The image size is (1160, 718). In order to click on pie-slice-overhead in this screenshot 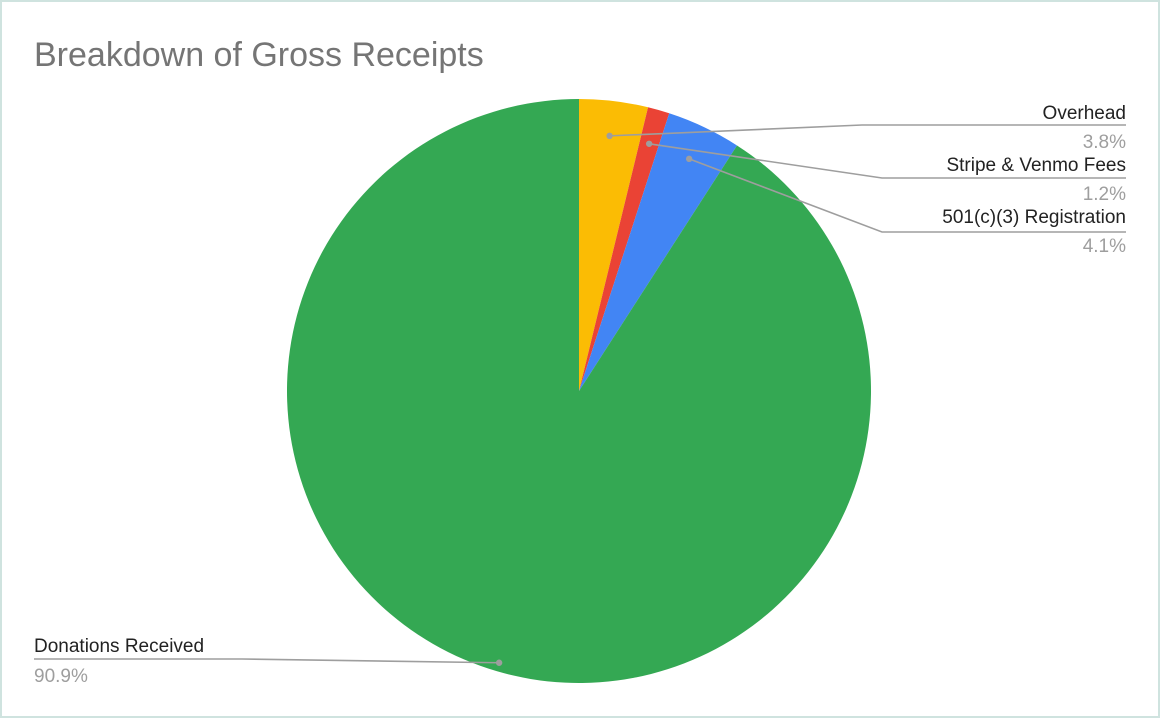, I will do `click(614, 245)`.